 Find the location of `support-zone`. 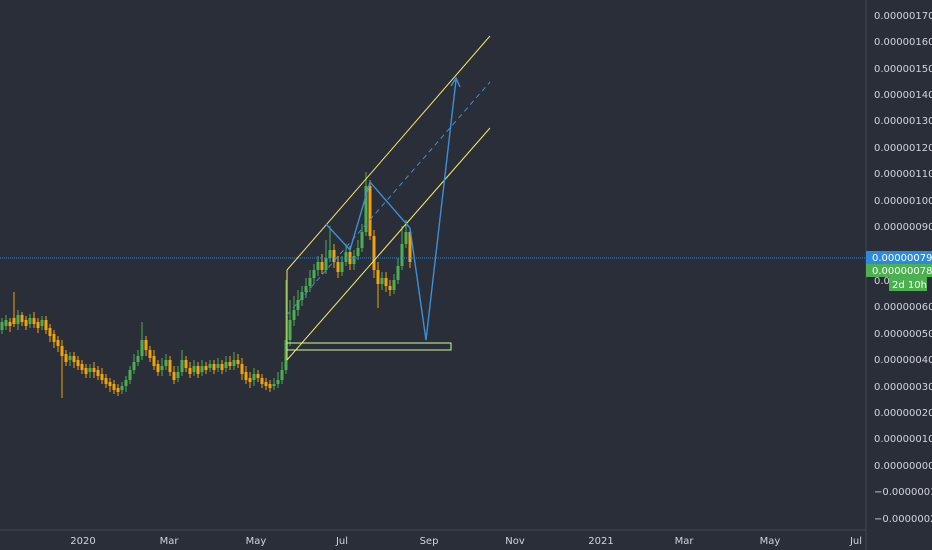

support-zone is located at coordinates (369, 346).